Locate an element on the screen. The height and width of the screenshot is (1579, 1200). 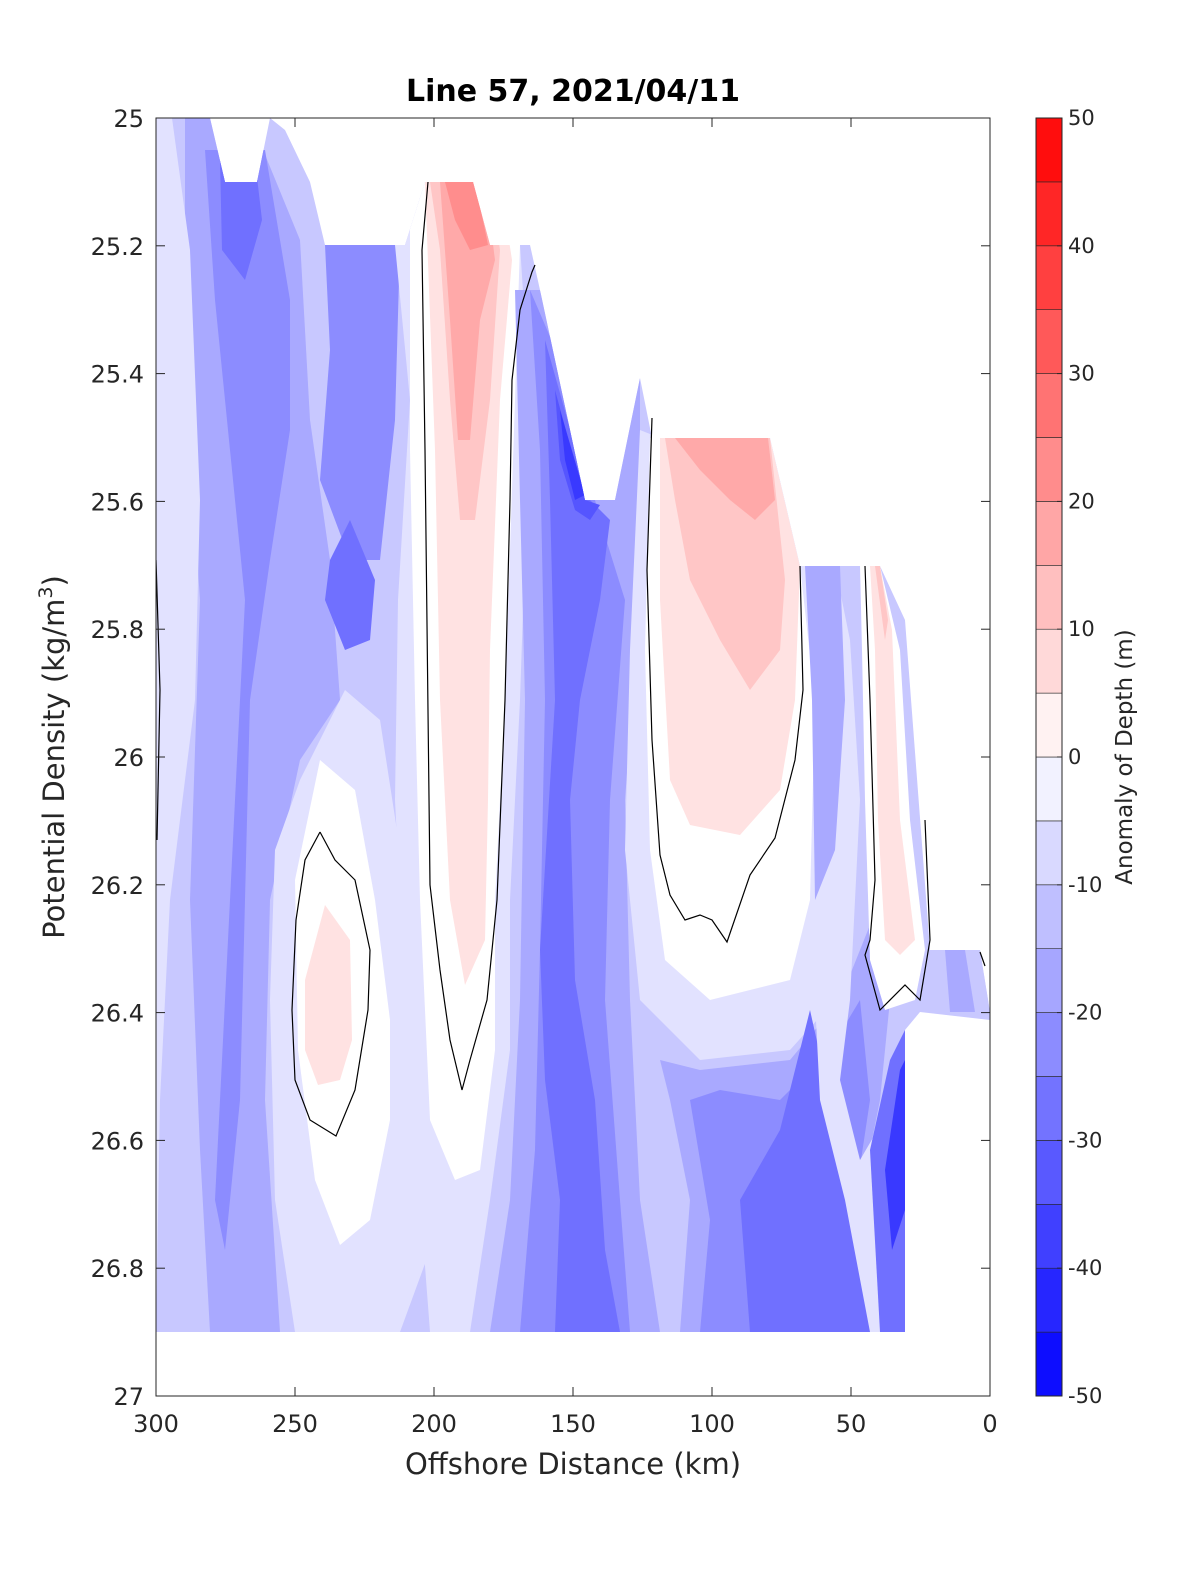
colorbar-tick-label: 20 is located at coordinates (1081, 501).